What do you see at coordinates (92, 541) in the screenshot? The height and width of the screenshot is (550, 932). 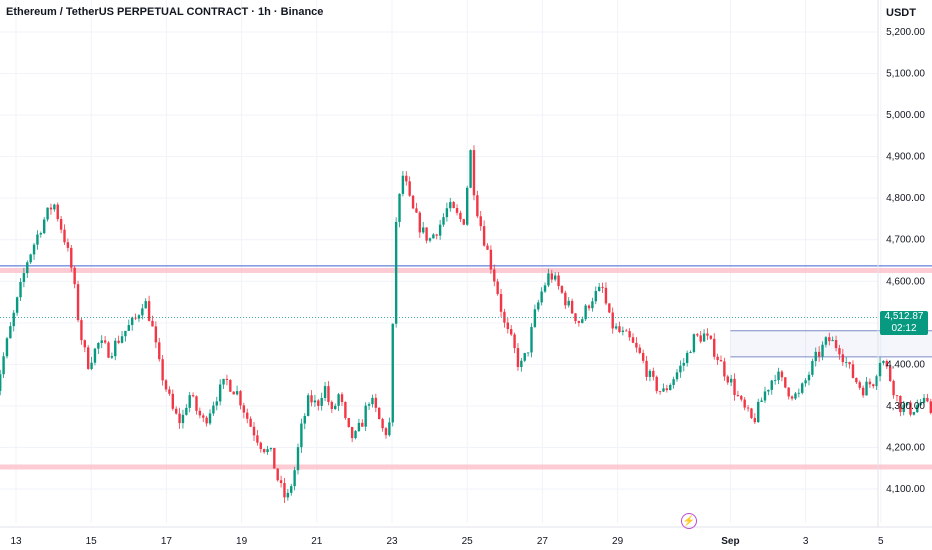 I see `time-tick-label: 15` at bounding box center [92, 541].